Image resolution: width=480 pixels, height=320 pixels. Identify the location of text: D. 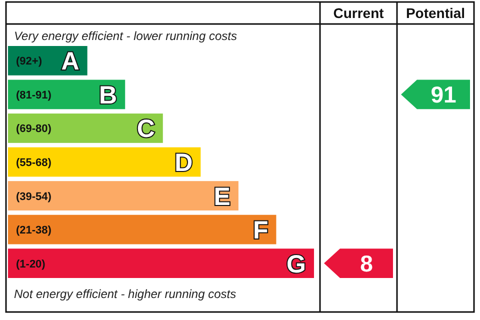
(183, 163).